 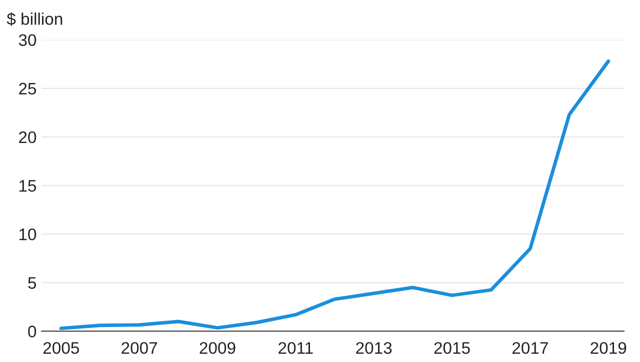 I want to click on x-tick-label: 2013, so click(x=374, y=348).